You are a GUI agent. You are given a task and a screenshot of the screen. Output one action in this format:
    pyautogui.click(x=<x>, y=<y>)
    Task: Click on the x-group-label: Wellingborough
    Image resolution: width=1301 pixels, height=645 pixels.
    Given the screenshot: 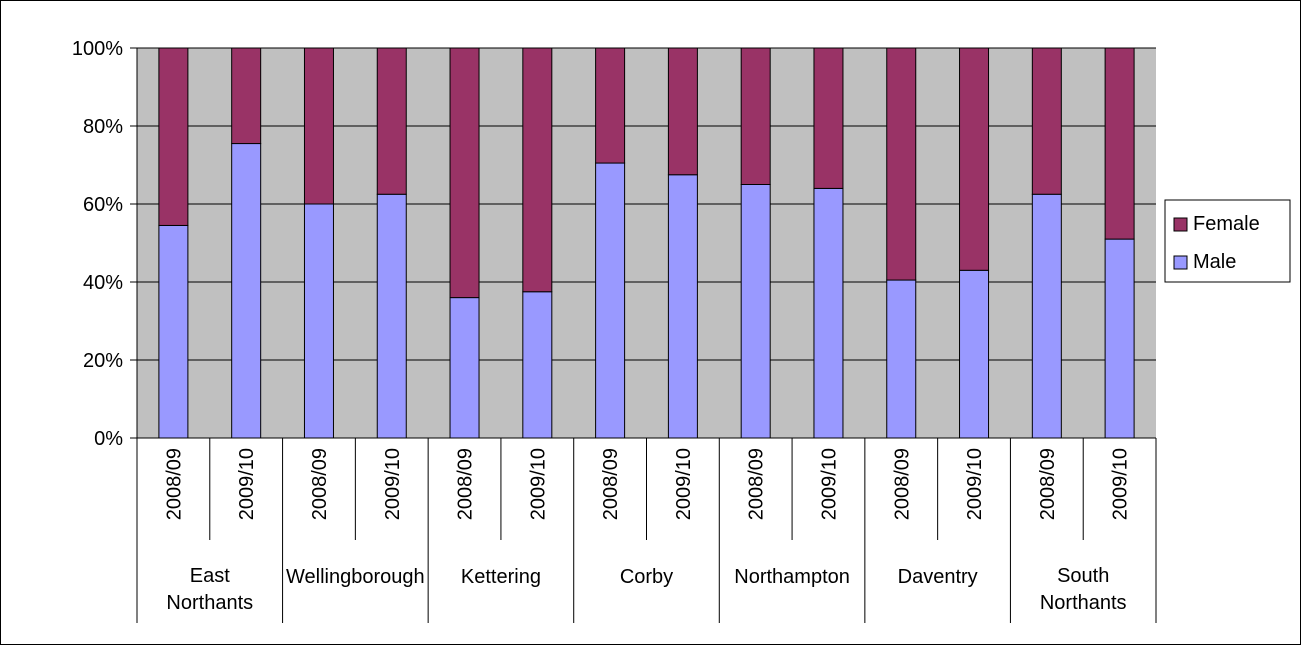 What is the action you would take?
    pyautogui.click(x=355, y=577)
    